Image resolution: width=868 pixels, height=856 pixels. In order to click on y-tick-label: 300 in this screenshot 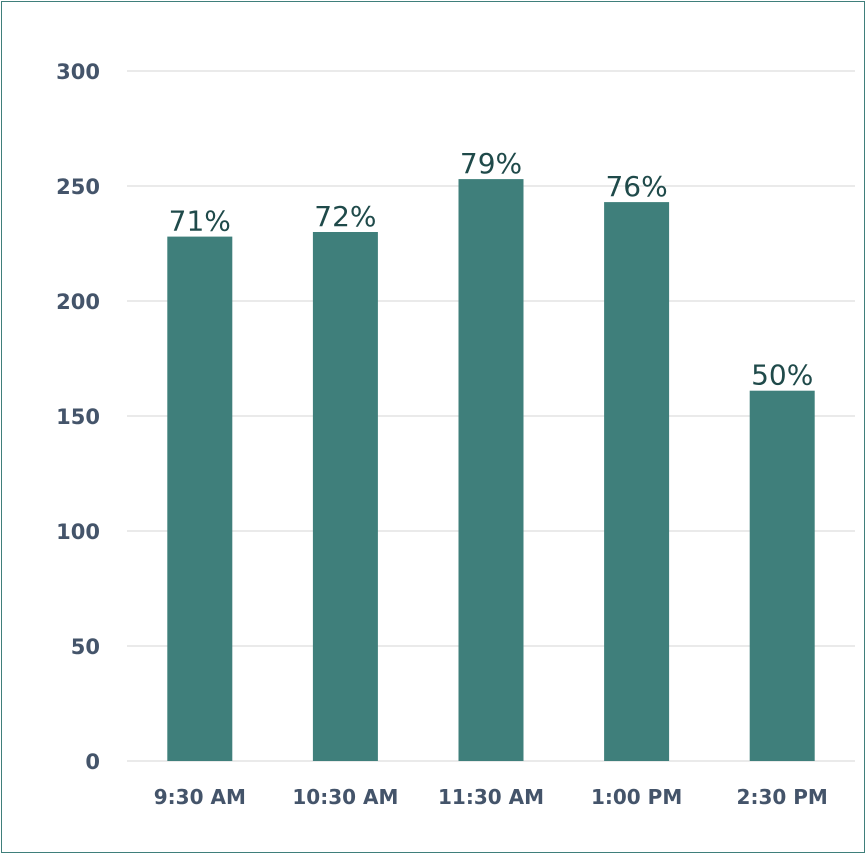, I will do `click(78, 72)`.